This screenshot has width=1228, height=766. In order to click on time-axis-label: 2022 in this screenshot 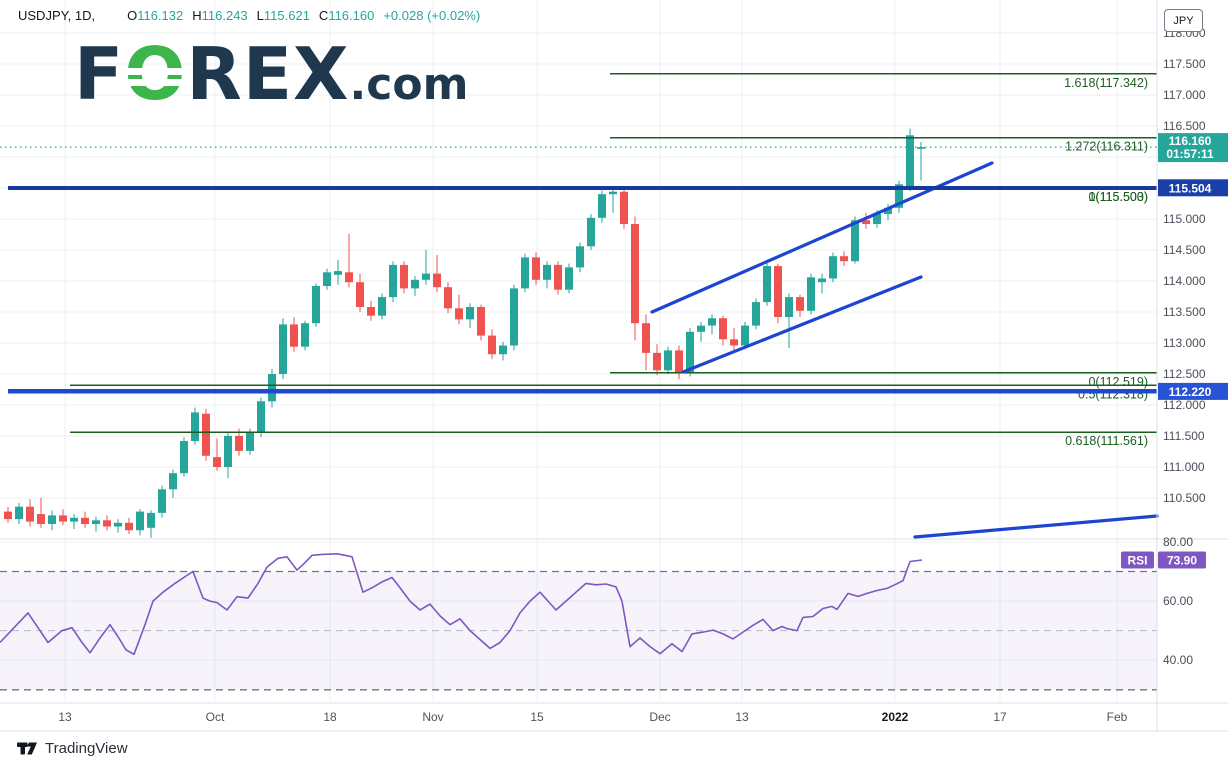, I will do `click(895, 717)`.